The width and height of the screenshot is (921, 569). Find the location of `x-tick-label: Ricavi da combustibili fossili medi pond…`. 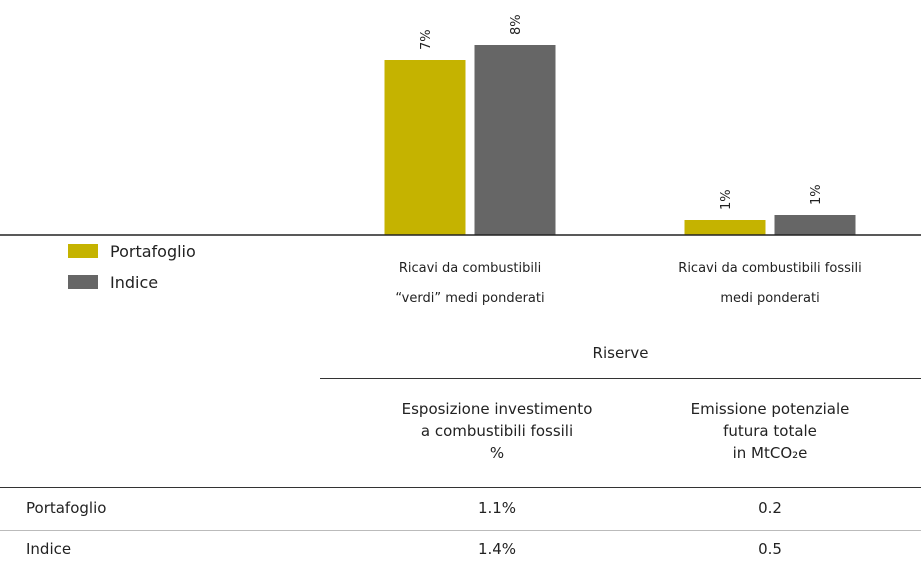

x-tick-label: Ricavi da combustibili fossili medi pond… is located at coordinates (770, 283).